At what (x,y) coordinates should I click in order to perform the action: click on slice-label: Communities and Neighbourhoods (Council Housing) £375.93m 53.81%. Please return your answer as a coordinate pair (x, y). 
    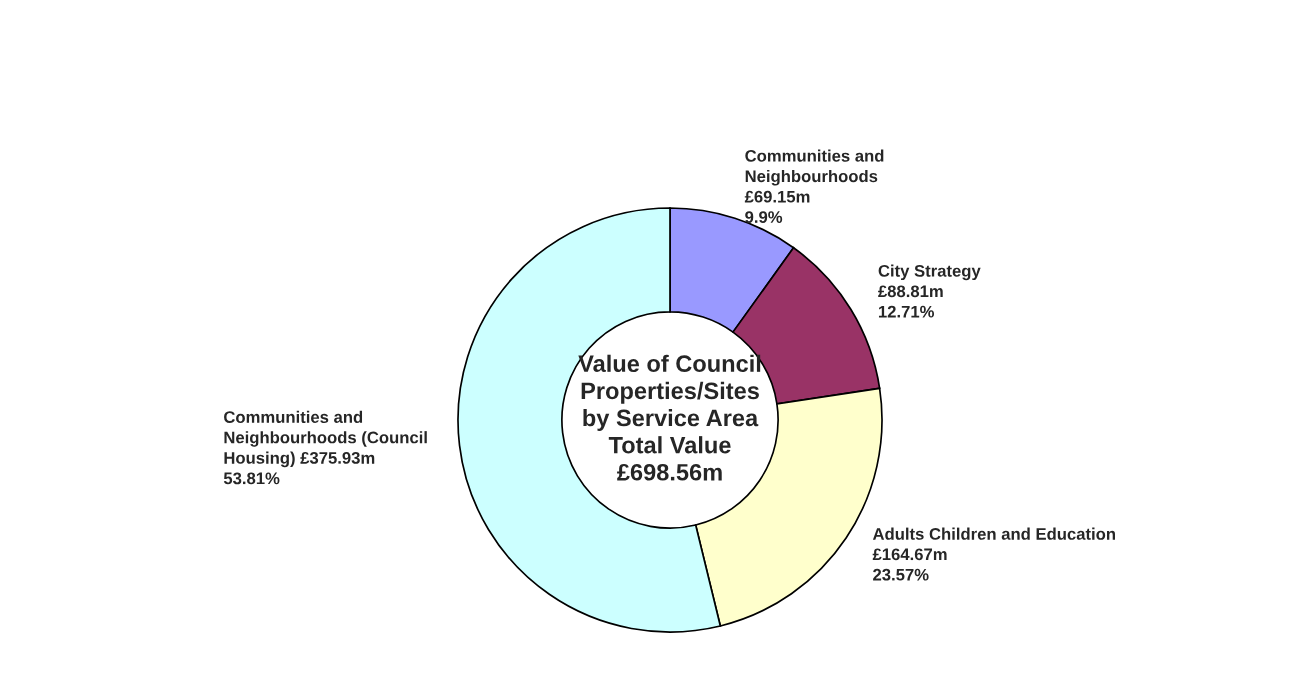
    Looking at the image, I should click on (325, 447).